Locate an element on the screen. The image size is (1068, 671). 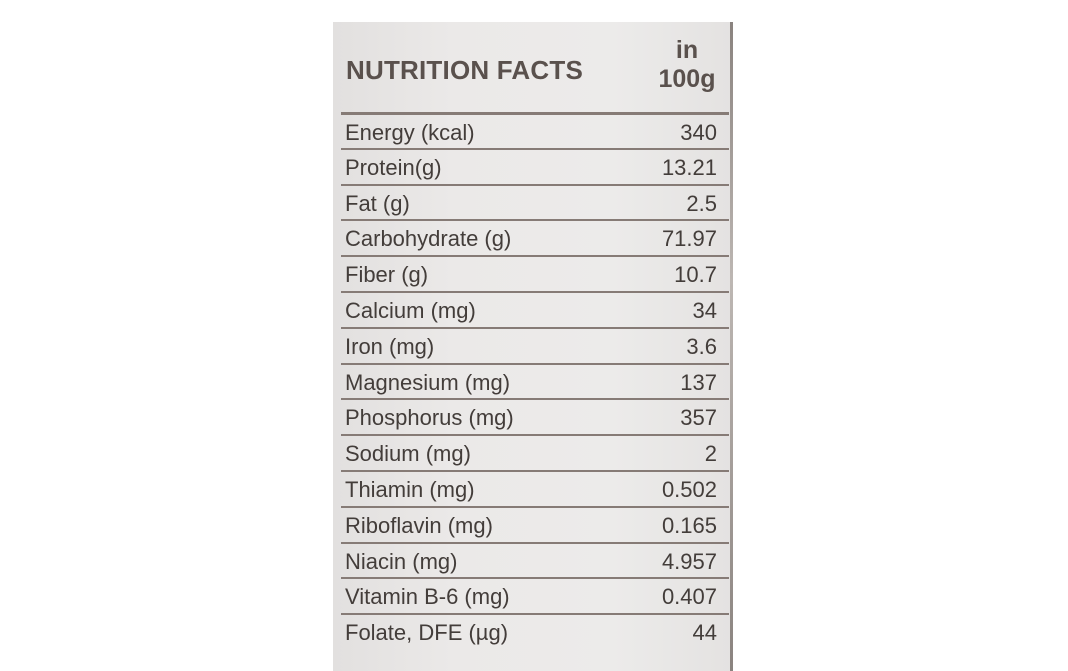
nutrient-name: Carbohydrate (g) is located at coordinates (428, 239).